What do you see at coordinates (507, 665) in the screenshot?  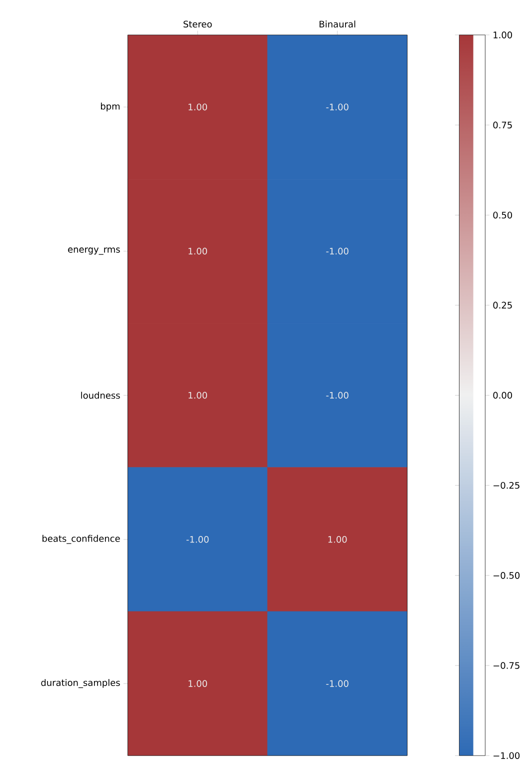 I see `color-bar-label: −0.75` at bounding box center [507, 665].